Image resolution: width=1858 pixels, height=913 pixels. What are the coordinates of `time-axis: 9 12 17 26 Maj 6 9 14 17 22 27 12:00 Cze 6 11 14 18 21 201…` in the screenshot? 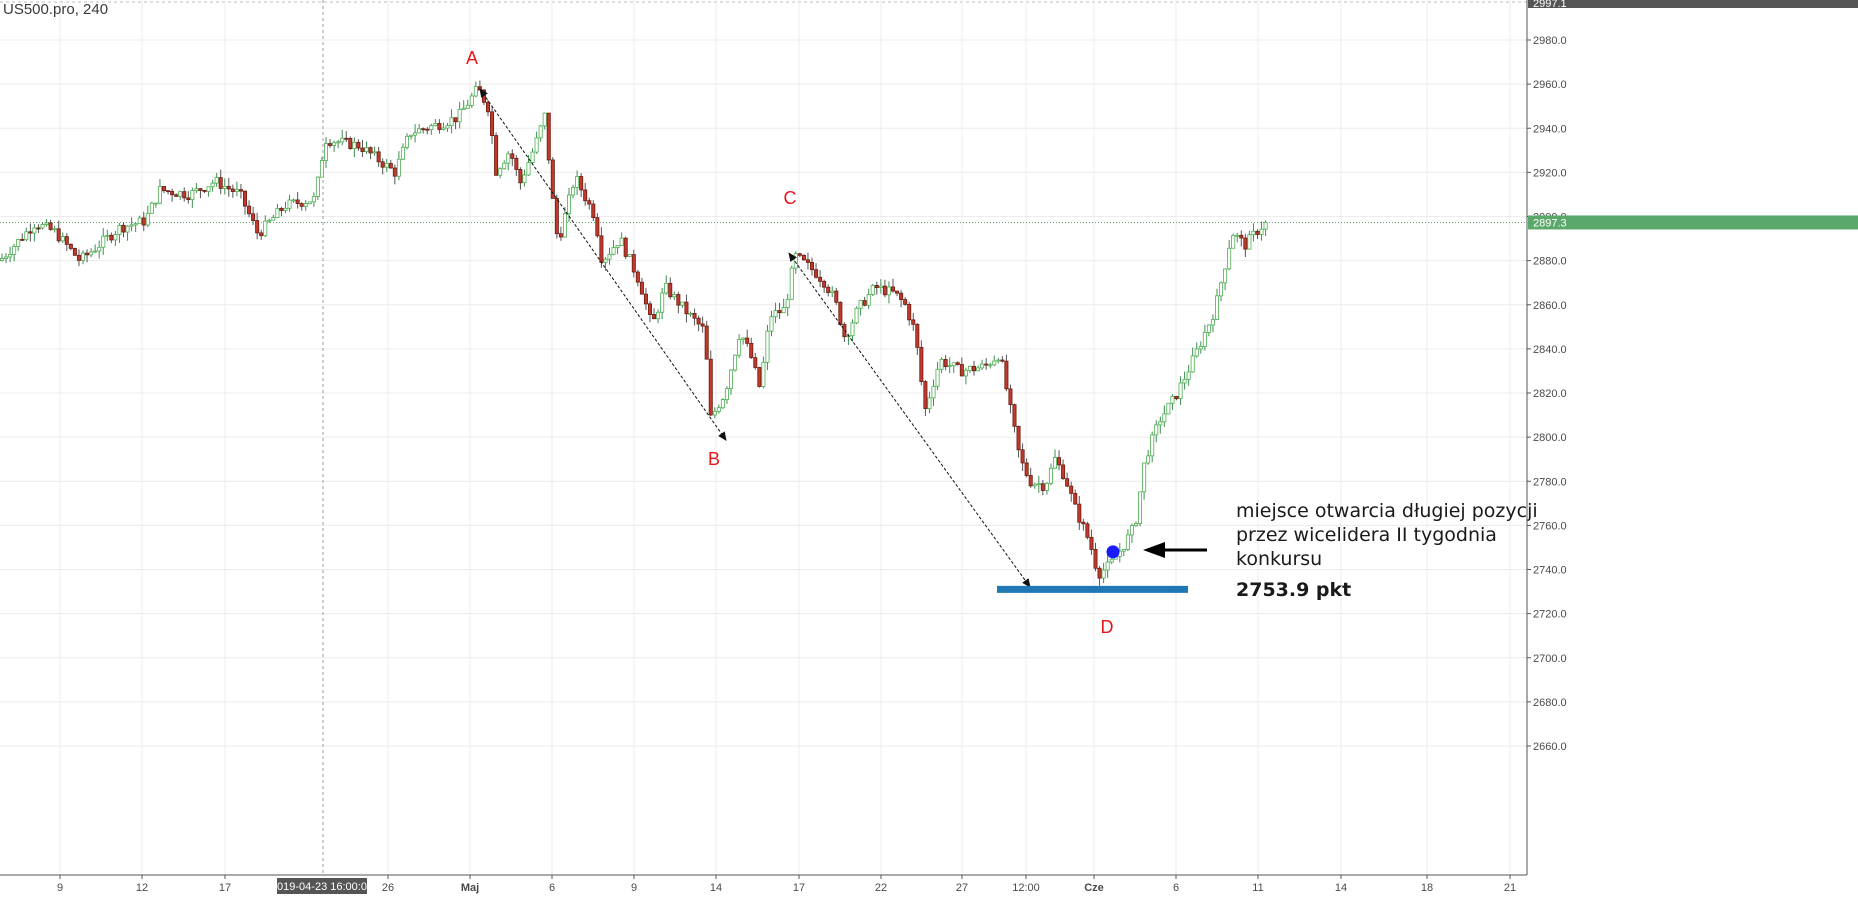 It's located at (763, 884).